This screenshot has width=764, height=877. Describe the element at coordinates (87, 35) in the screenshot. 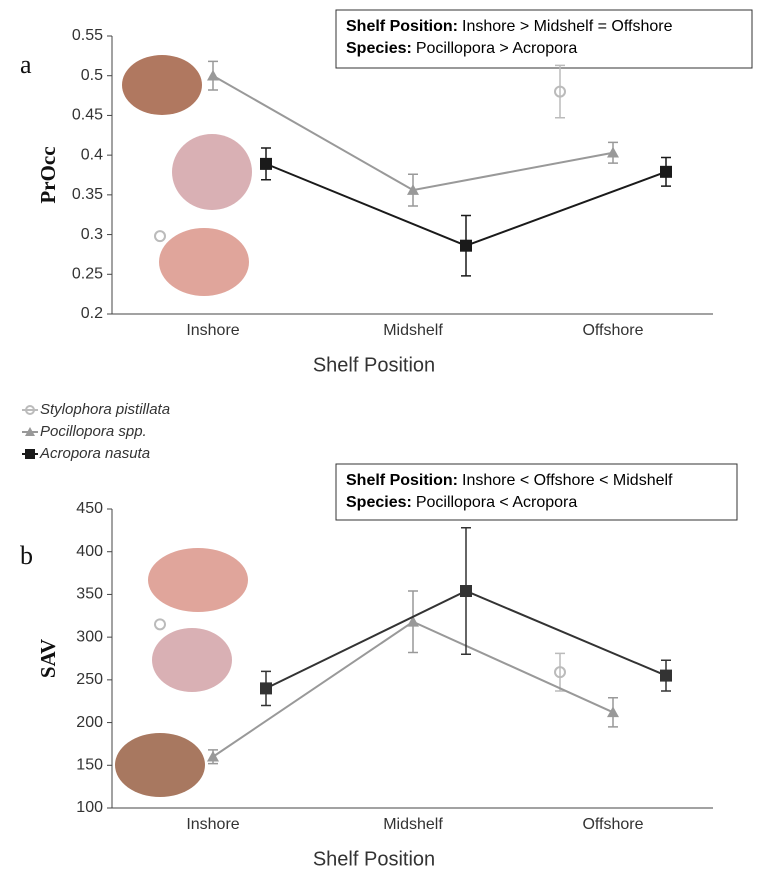

I see `y-tick-label: 0.55` at that location.